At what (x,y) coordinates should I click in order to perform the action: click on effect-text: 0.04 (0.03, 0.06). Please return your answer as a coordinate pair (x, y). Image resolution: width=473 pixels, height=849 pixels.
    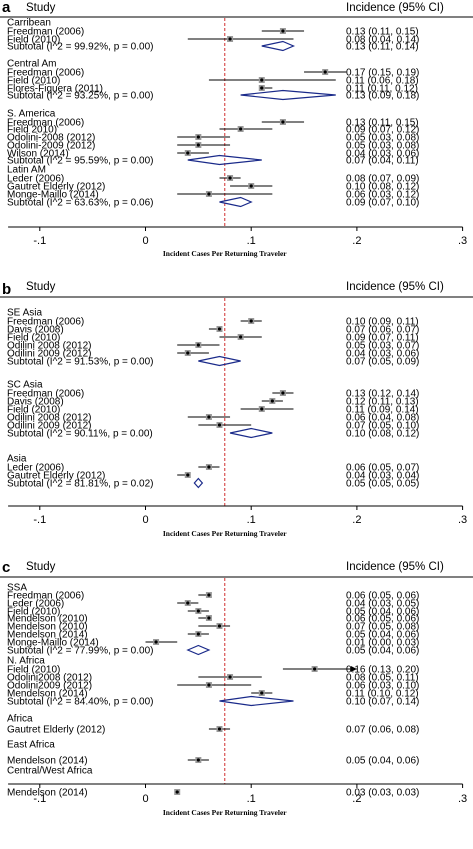
    Looking at the image, I should click on (382, 354).